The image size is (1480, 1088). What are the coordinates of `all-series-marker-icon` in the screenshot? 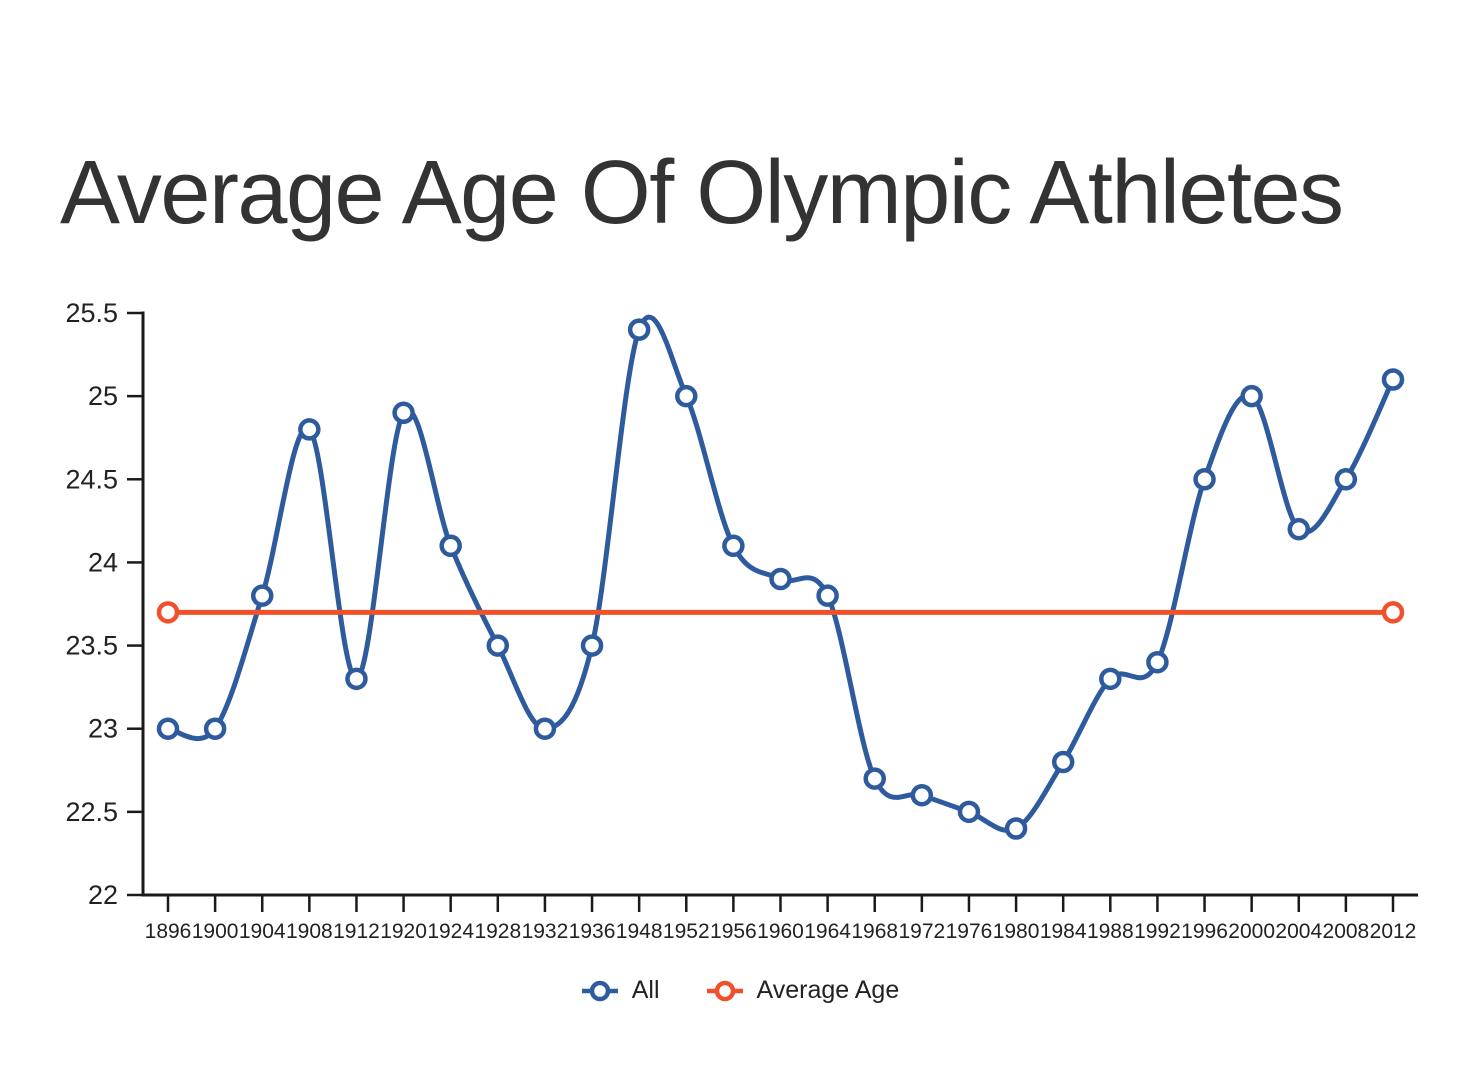 It's located at (599, 990).